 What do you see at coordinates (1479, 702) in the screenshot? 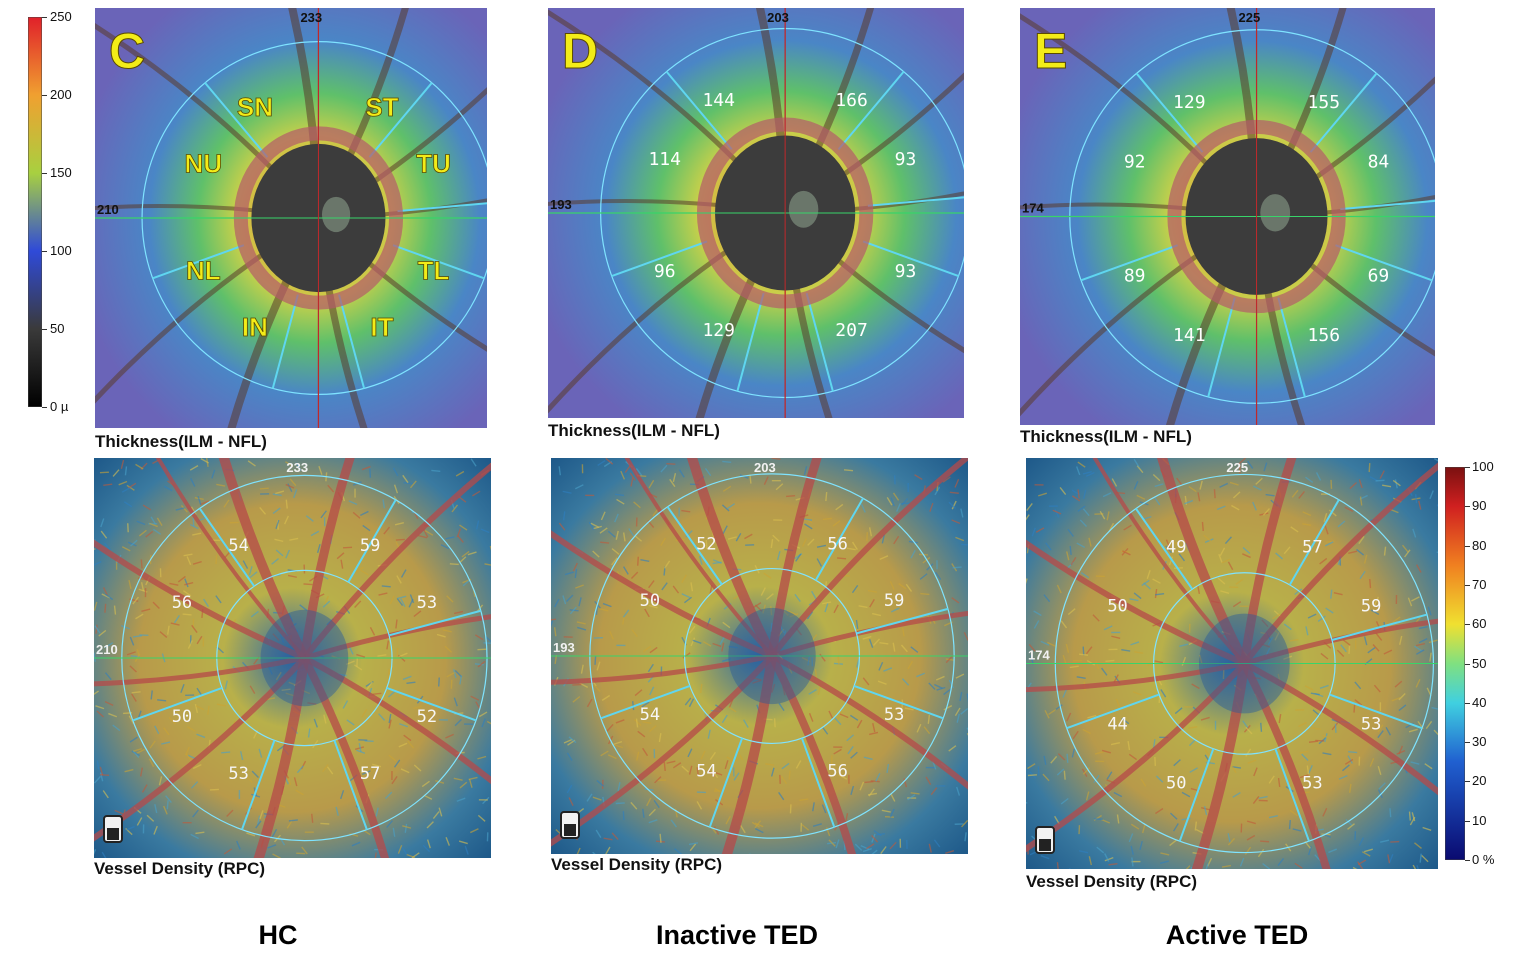
I see `density-color-scale-tick-label: 40` at bounding box center [1479, 702].